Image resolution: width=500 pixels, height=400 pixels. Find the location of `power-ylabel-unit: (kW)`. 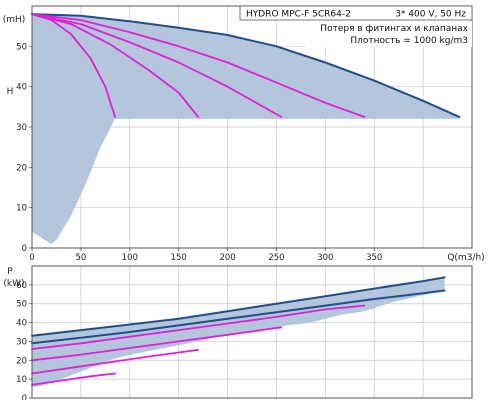

power-ylabel-unit: (kW) is located at coordinates (13, 284).